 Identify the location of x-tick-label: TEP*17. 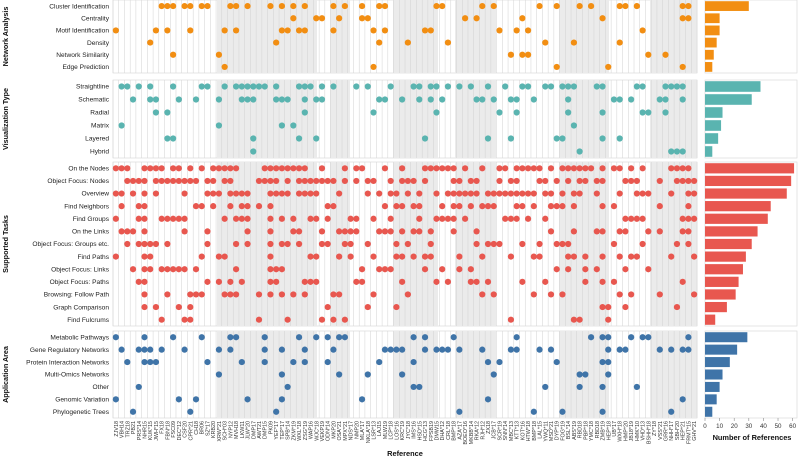
(283, 430).